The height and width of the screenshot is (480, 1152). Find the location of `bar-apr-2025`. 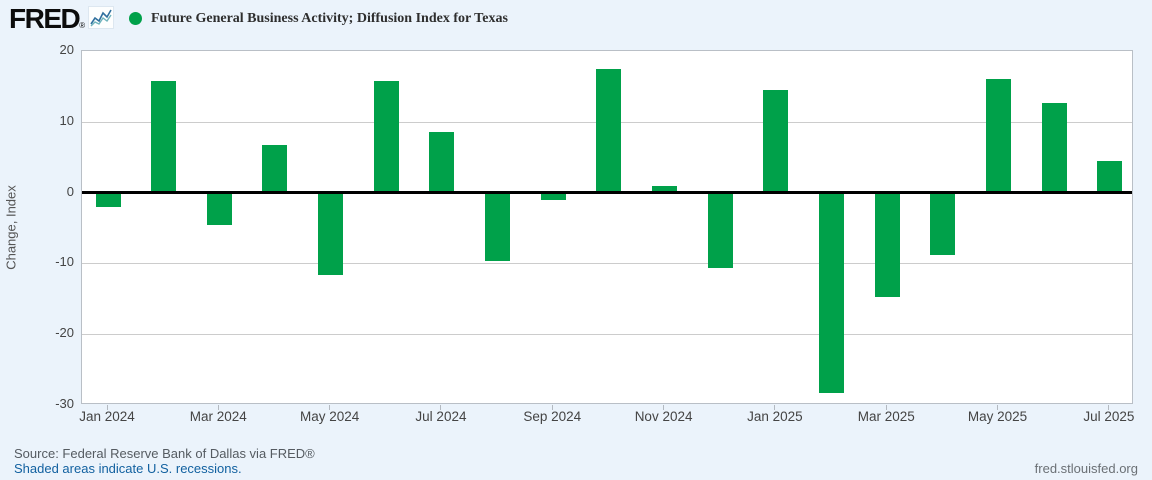

bar-apr-2025 is located at coordinates (943, 223).